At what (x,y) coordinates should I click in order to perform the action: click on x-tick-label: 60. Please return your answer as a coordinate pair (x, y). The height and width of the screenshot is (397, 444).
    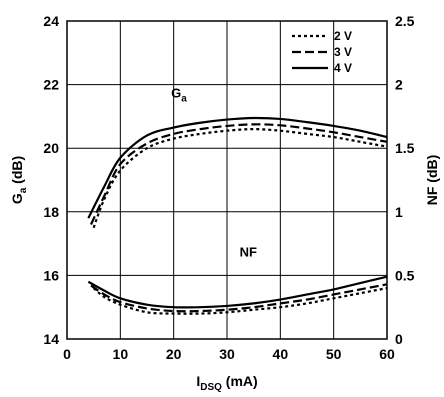
    Looking at the image, I should click on (387, 354).